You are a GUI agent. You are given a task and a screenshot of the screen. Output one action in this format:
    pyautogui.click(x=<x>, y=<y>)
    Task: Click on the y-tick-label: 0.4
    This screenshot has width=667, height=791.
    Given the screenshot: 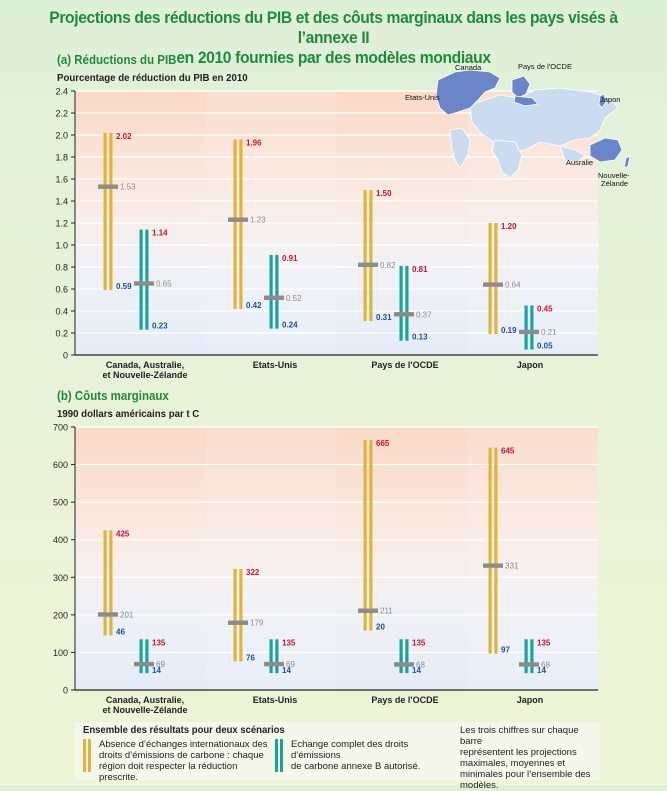 What is the action you would take?
    pyautogui.click(x=61, y=312)
    